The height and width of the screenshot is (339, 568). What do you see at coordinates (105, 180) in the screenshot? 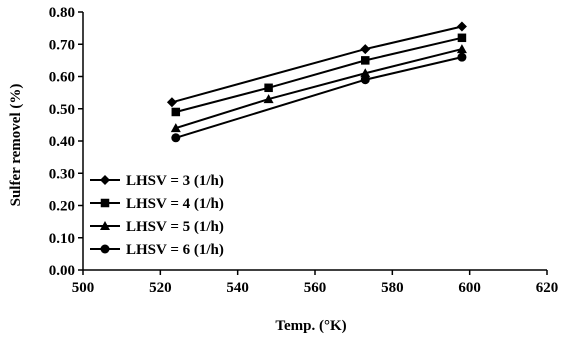
I see `legend-marker-diamond` at bounding box center [105, 180].